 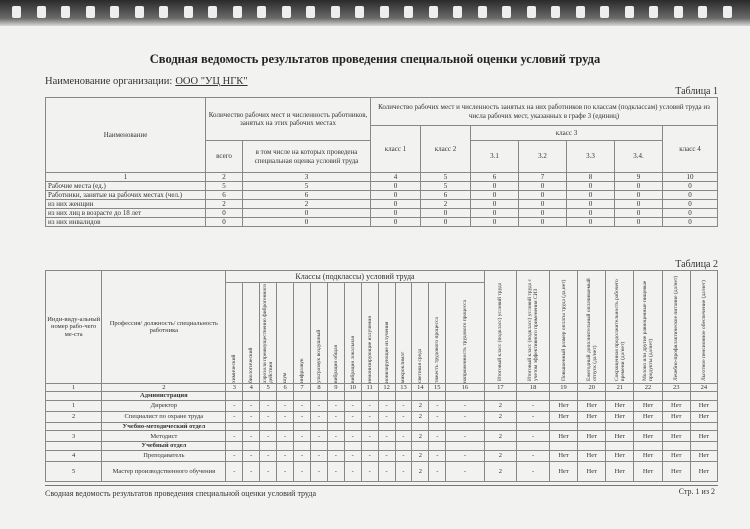 I want to click on column-number: 24, so click(x=704, y=387).